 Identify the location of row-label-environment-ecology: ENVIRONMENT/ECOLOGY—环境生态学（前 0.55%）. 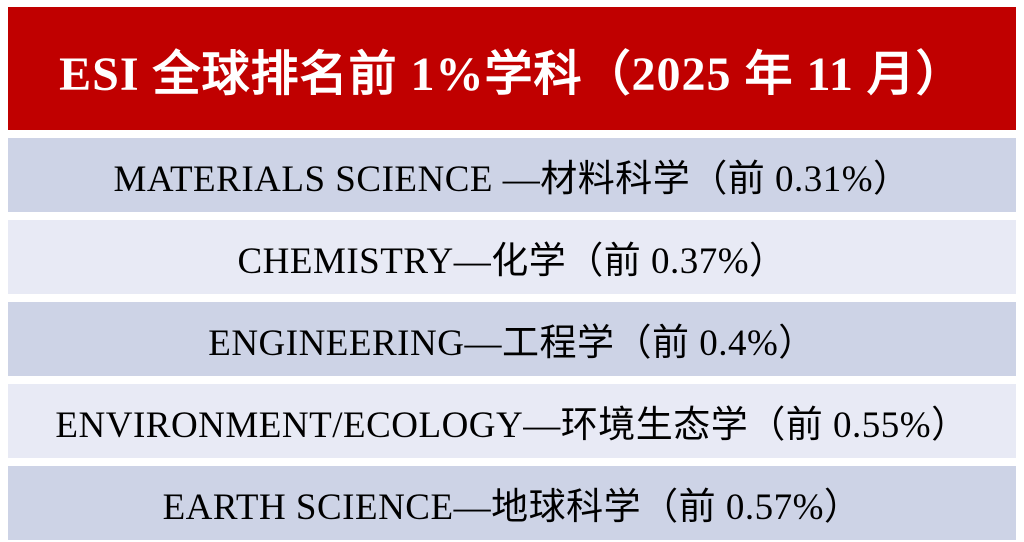
(512, 425).